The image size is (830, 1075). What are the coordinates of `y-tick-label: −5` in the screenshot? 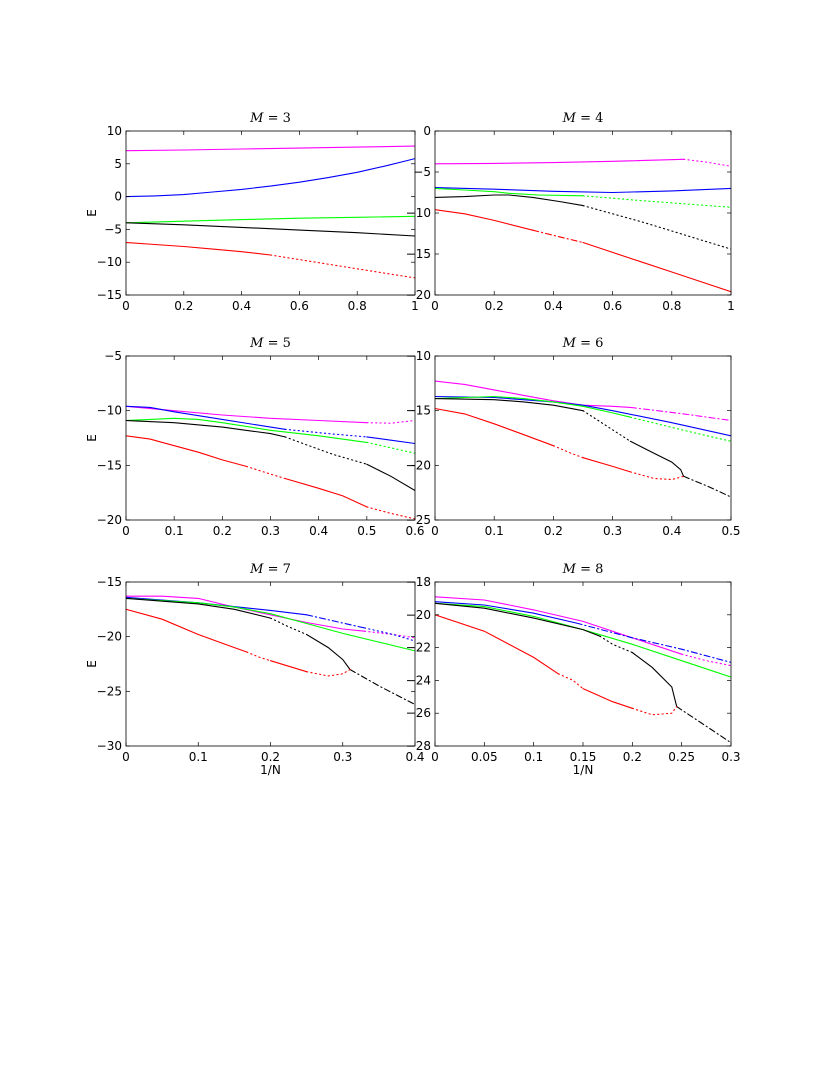 It's located at (113, 229).